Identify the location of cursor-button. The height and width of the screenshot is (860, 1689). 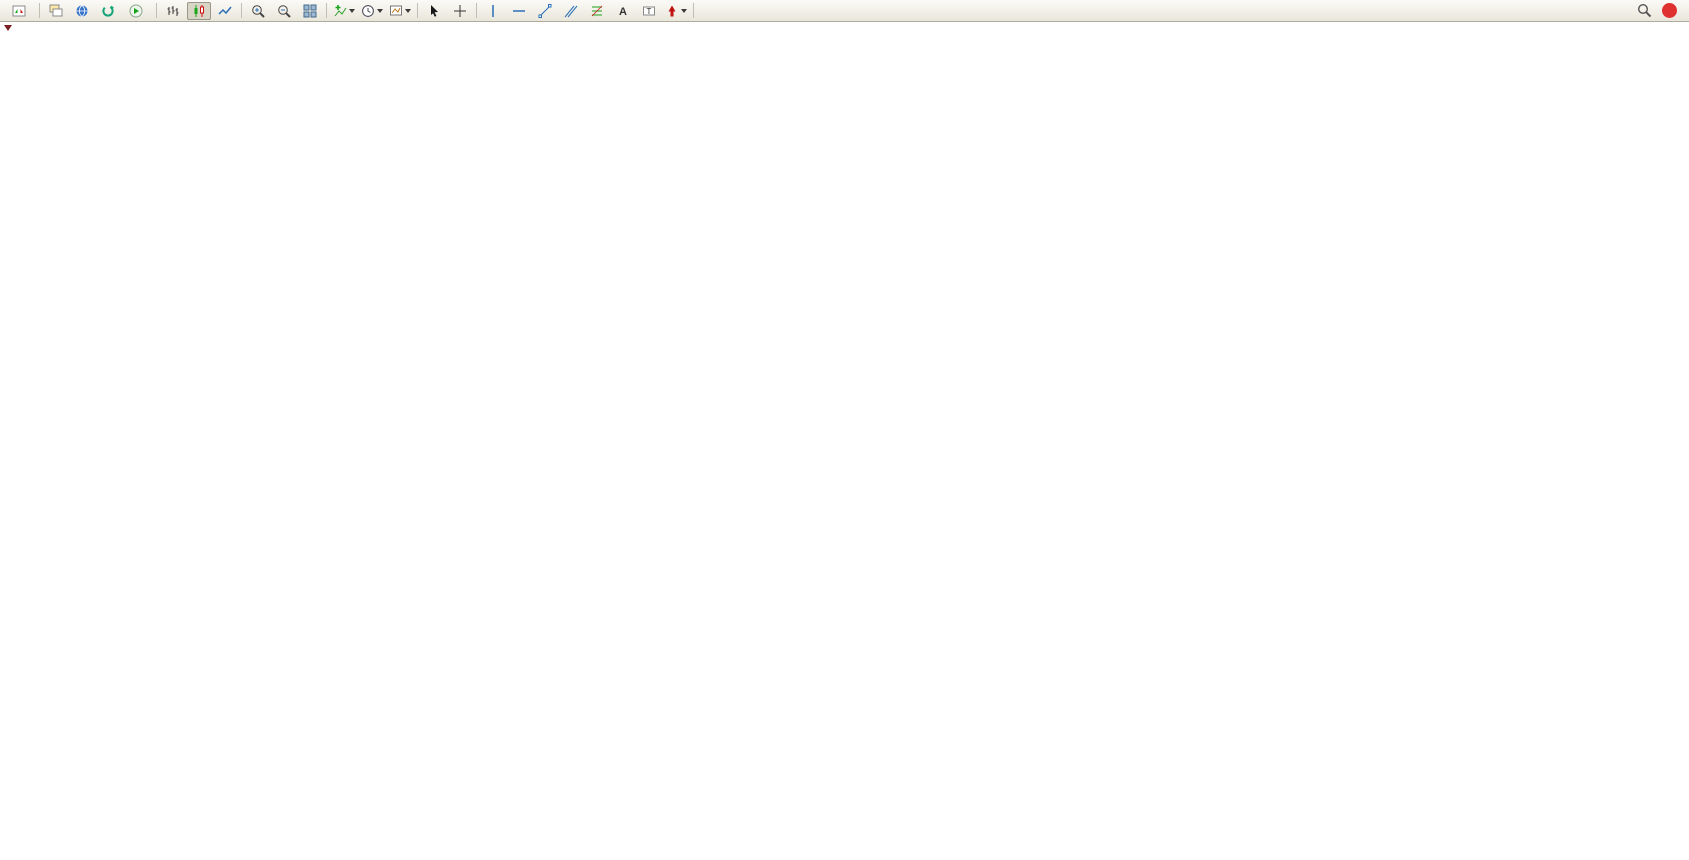
(434, 11).